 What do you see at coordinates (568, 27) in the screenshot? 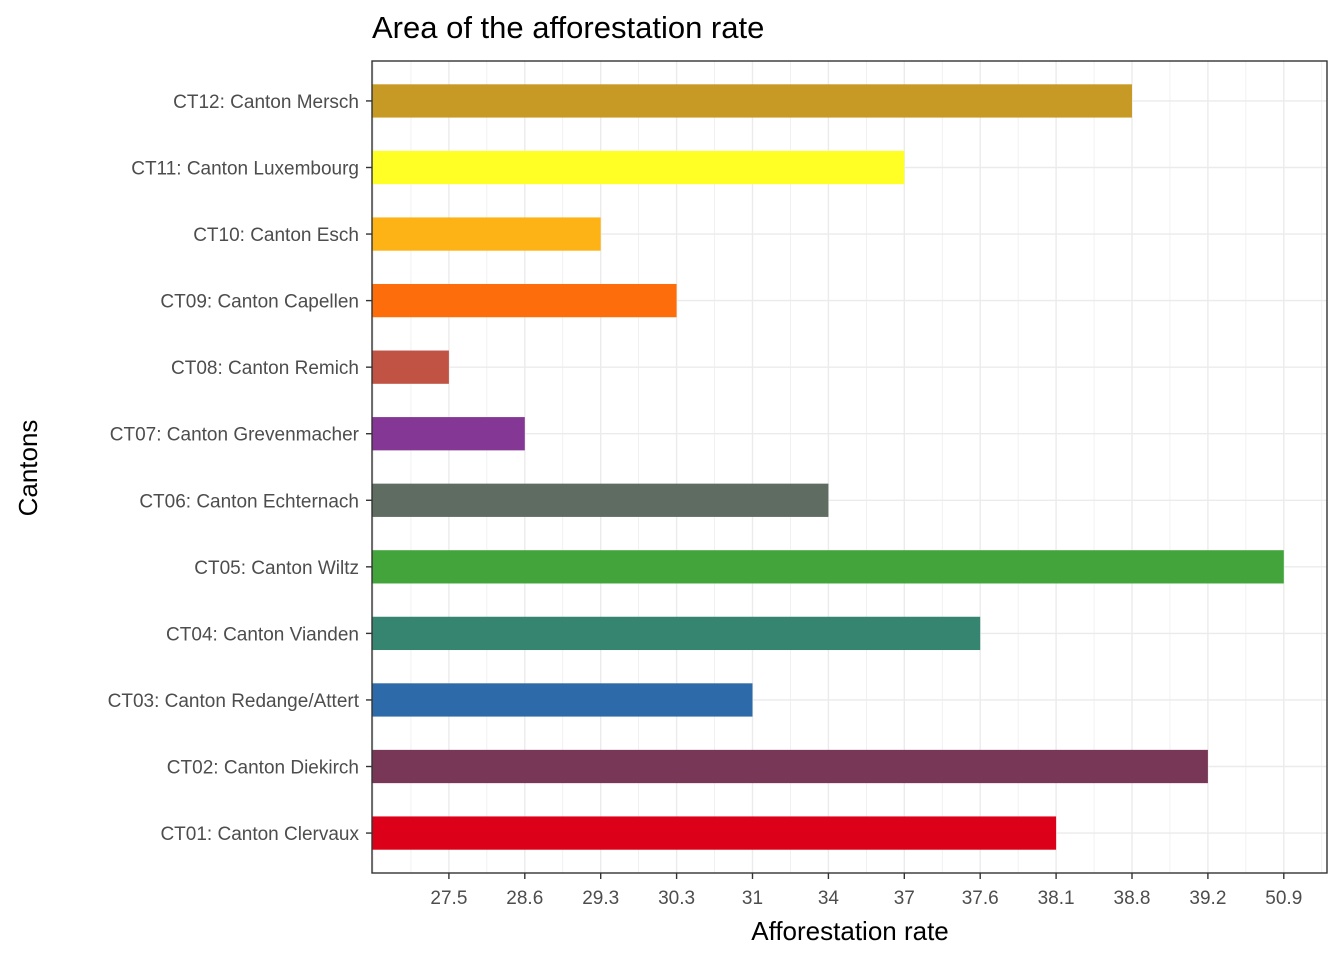
I see `chart-title: Area of the afforestation rate` at bounding box center [568, 27].